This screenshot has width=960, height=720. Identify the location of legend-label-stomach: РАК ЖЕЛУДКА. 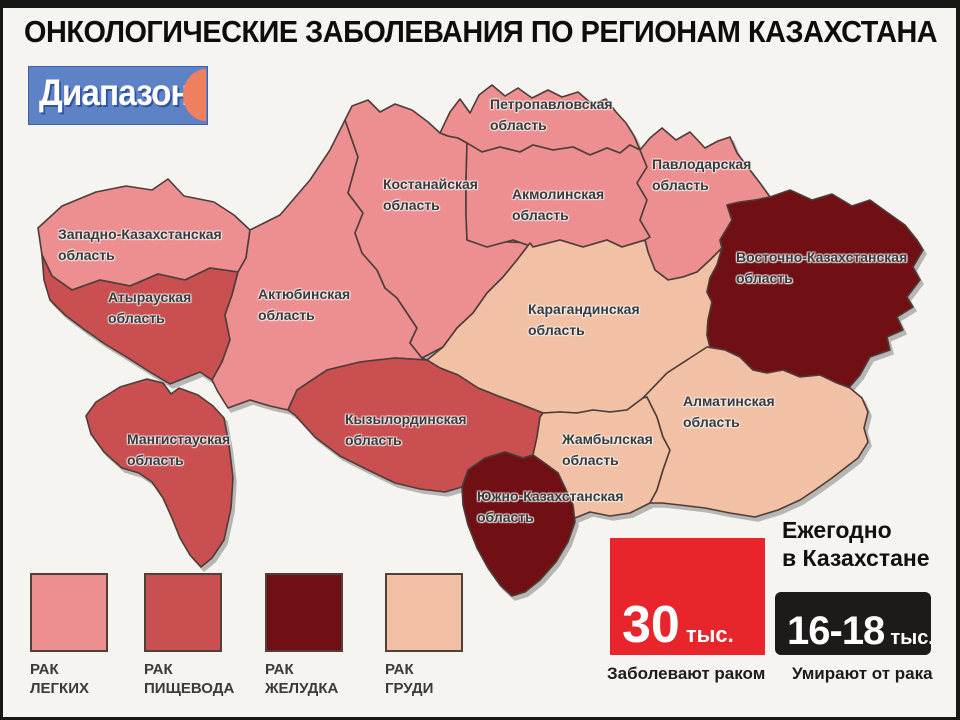
(302, 679).